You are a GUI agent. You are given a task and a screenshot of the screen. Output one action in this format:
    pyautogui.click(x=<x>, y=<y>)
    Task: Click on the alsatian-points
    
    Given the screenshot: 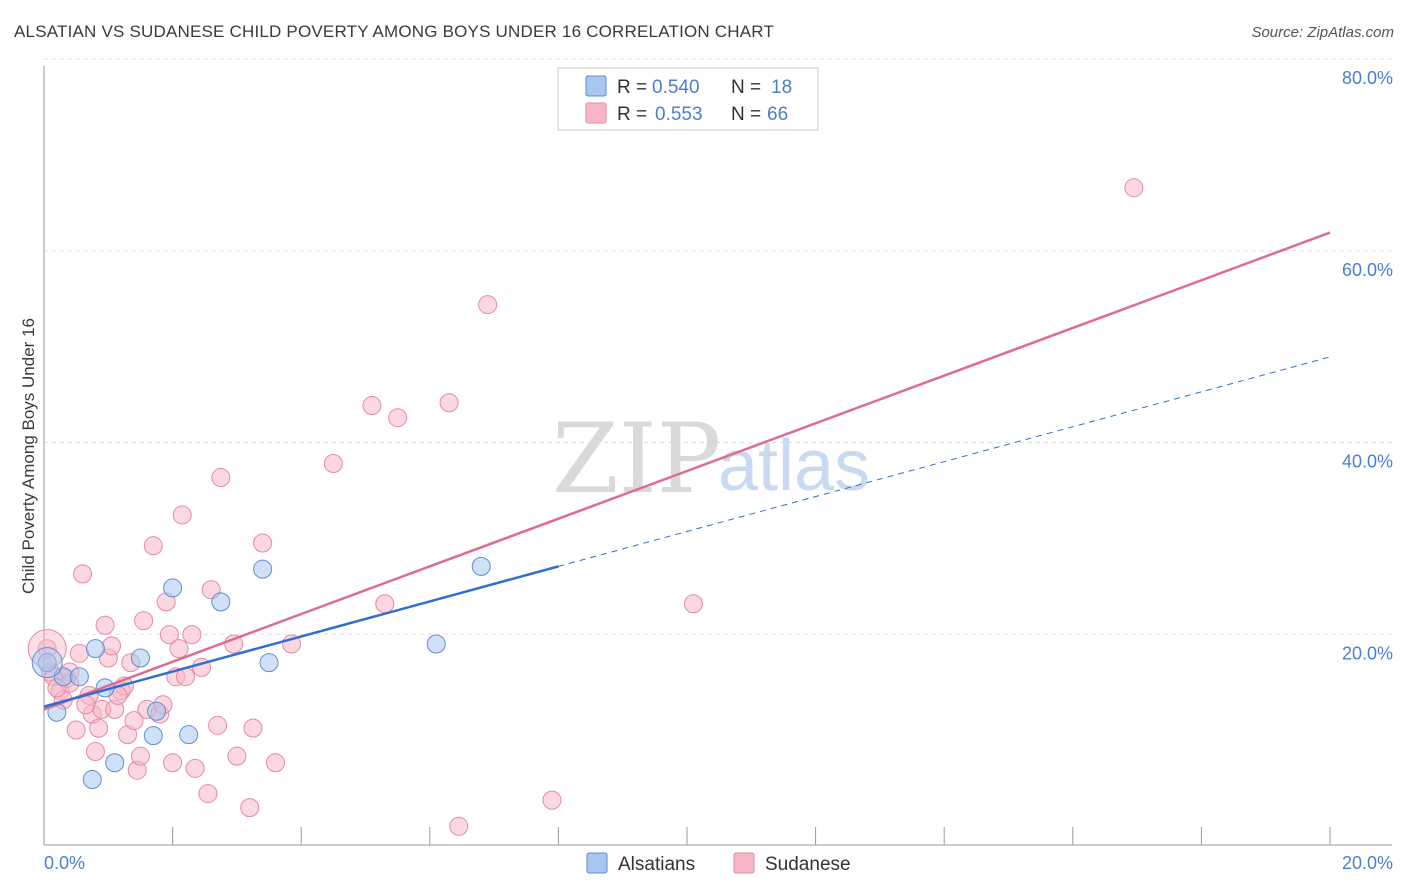 What is the action you would take?
    pyautogui.click(x=261, y=673)
    